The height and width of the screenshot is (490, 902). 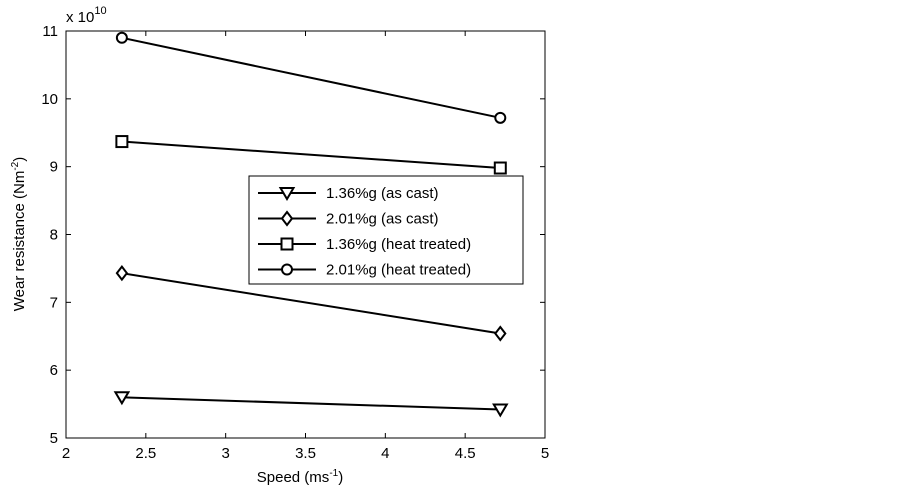 I want to click on legend-entry: 1.36%g (heat treated), so click(x=364, y=244).